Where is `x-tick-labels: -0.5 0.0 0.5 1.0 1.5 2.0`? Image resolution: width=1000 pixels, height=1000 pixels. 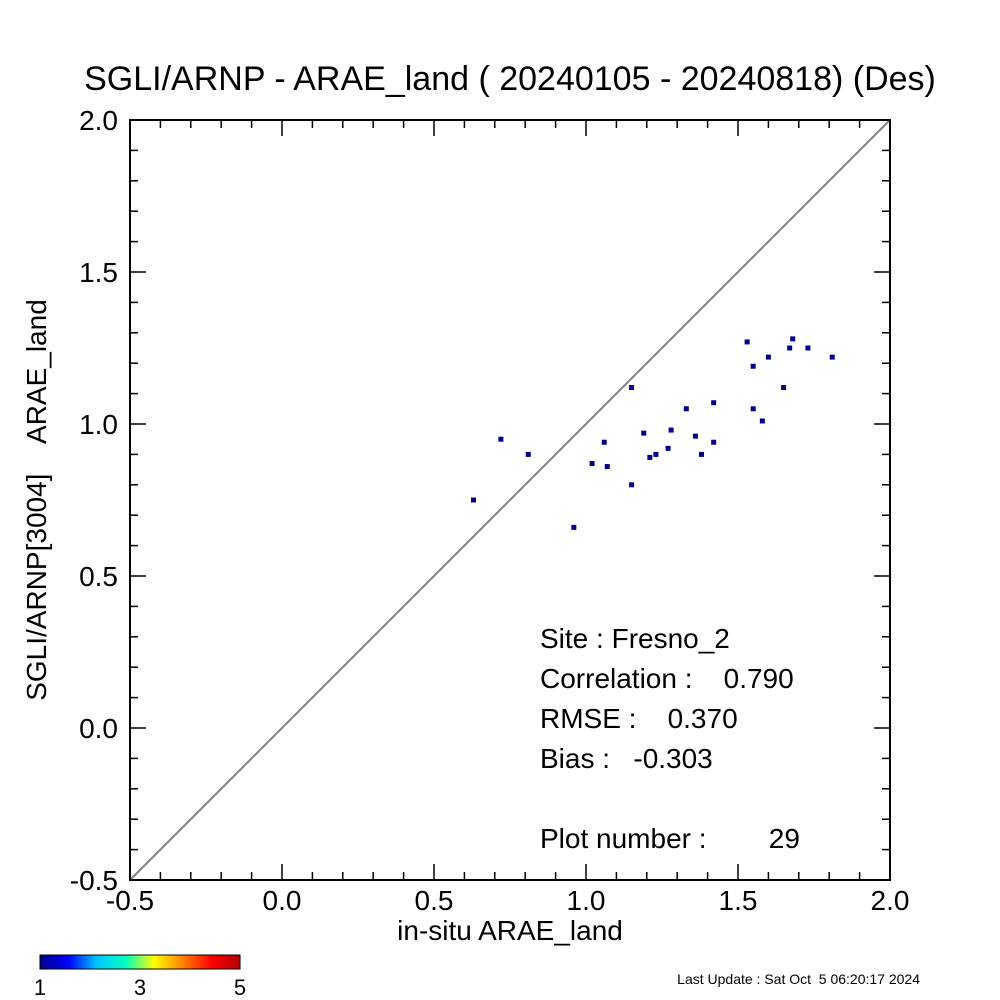 x-tick-labels: -0.5 0.0 0.5 1.0 1.5 2.0 is located at coordinates (508, 900).